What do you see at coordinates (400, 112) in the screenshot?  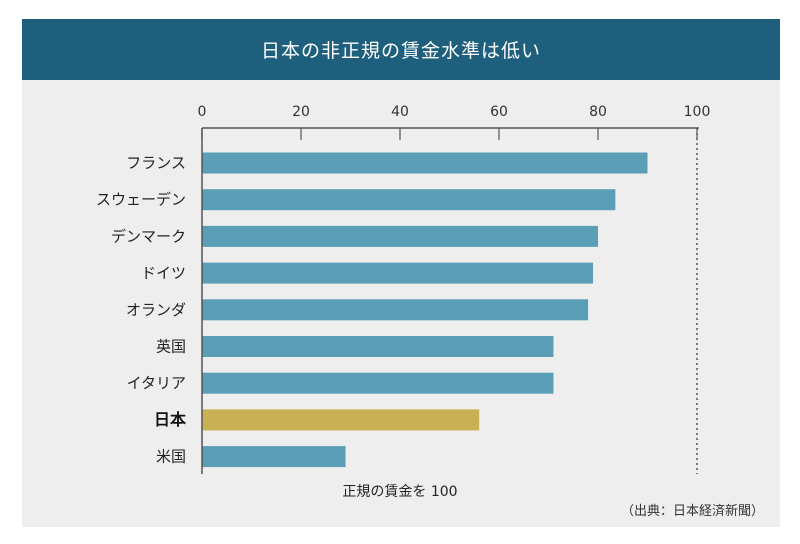 I see `x-tick-label: 40` at bounding box center [400, 112].